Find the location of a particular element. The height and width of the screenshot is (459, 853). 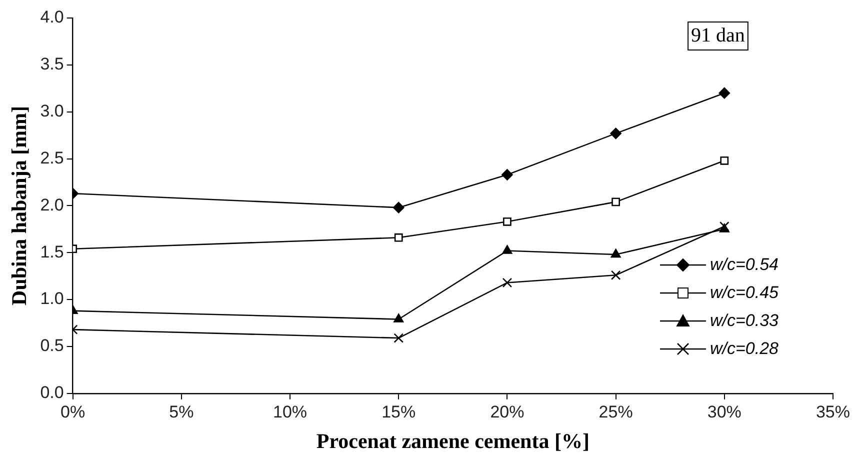

y-tick-label: 2.5 is located at coordinates (52, 158).